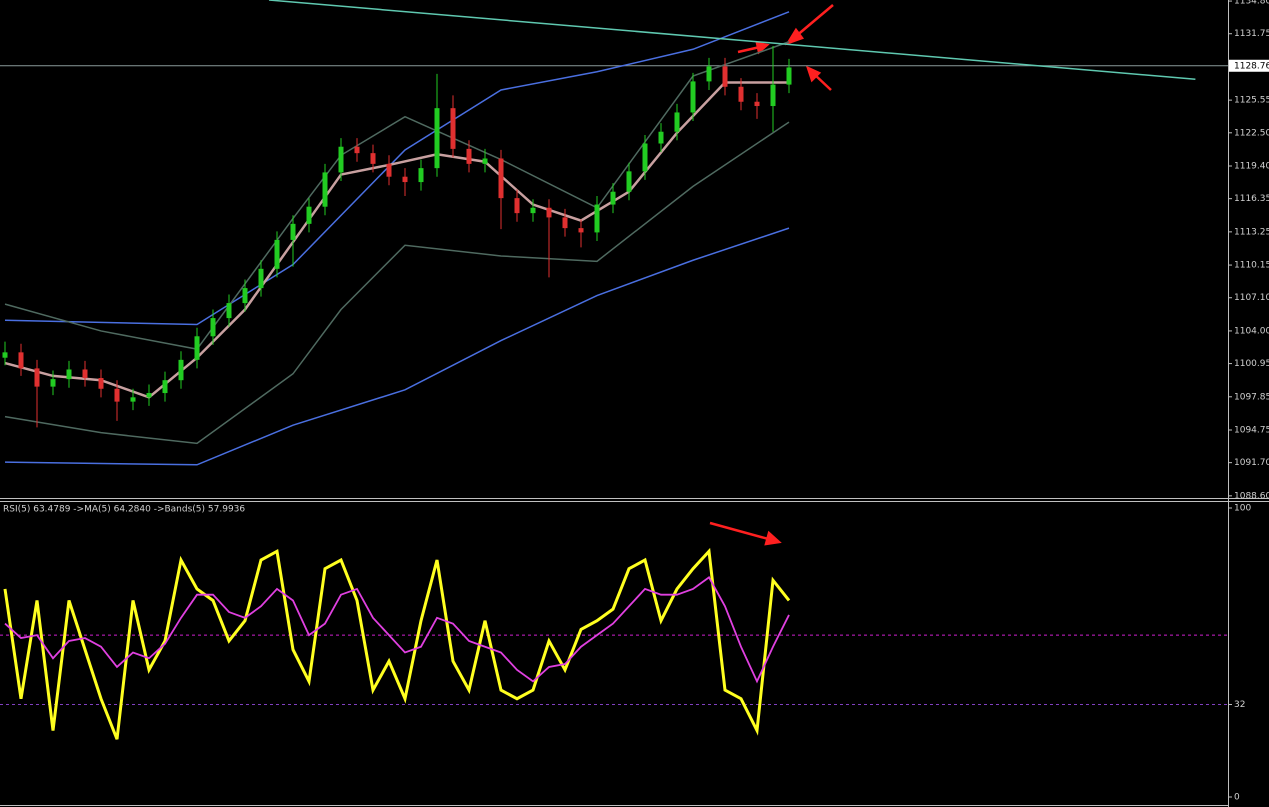 This screenshot has width=1269, height=807. What do you see at coordinates (1251, 66) in the screenshot?
I see `current-price-label: 1128.76` at bounding box center [1251, 66].